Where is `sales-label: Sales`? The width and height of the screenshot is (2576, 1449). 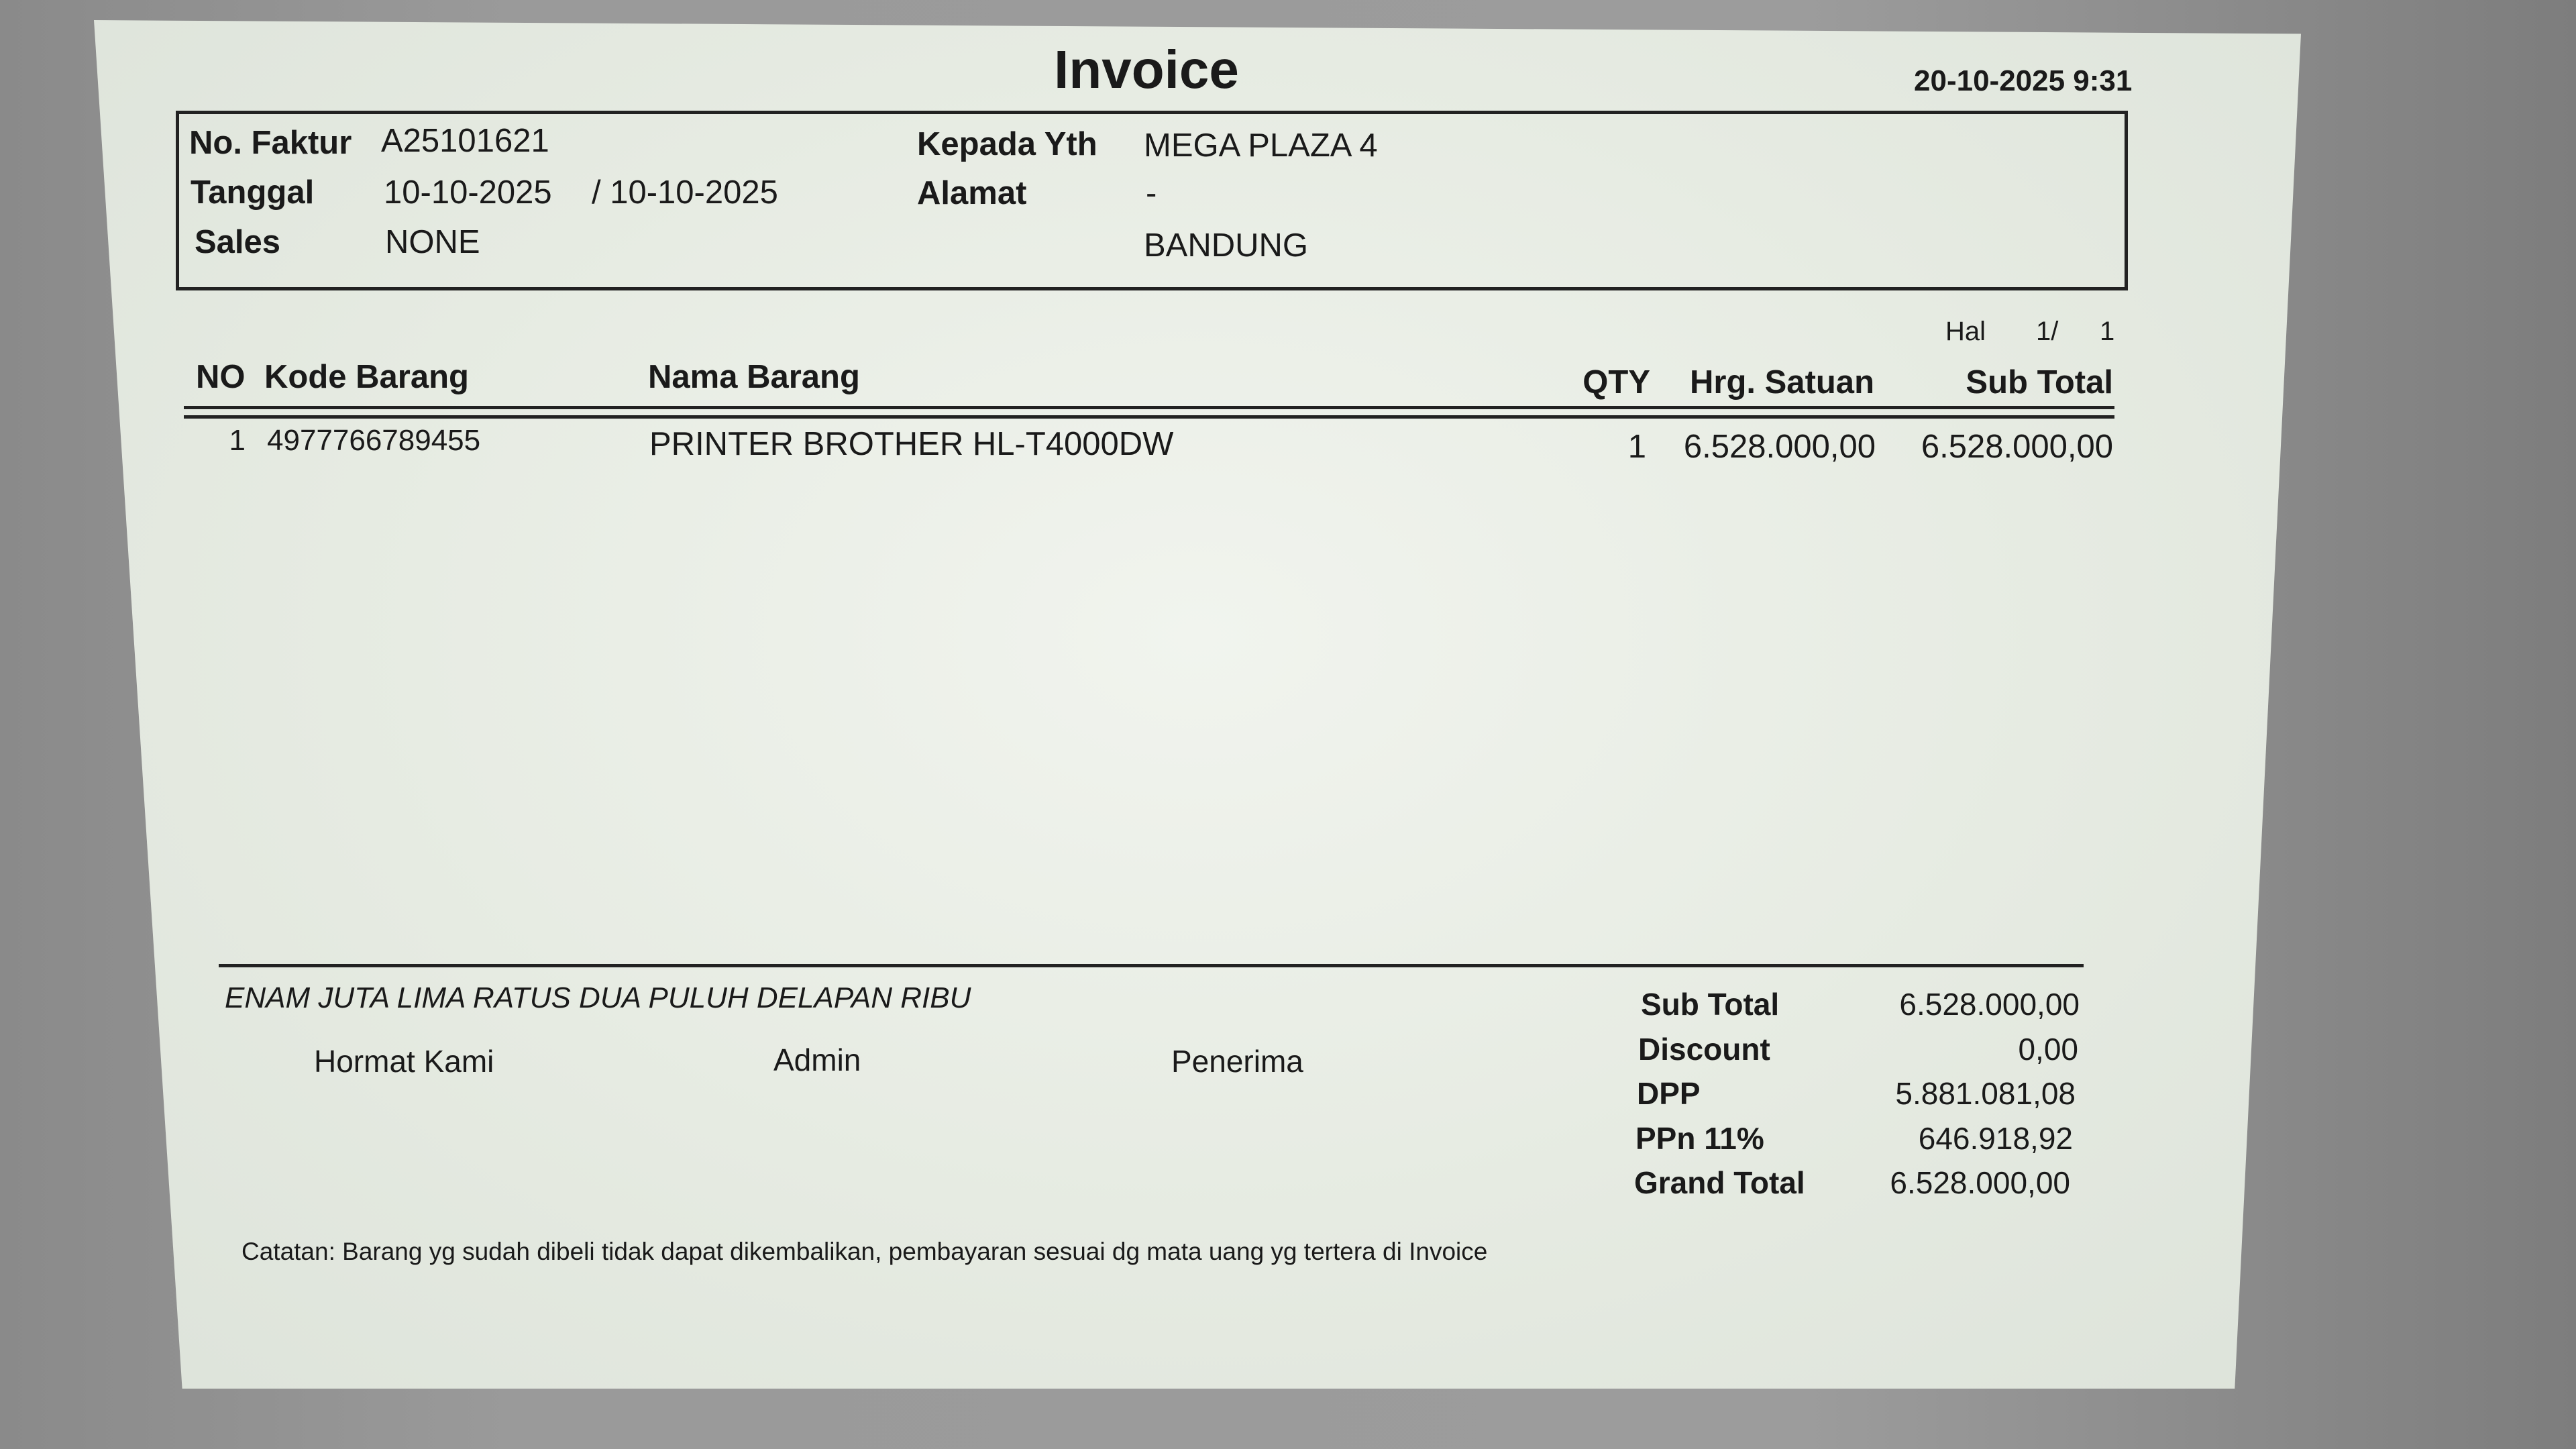
sales-label: Sales is located at coordinates (238, 242).